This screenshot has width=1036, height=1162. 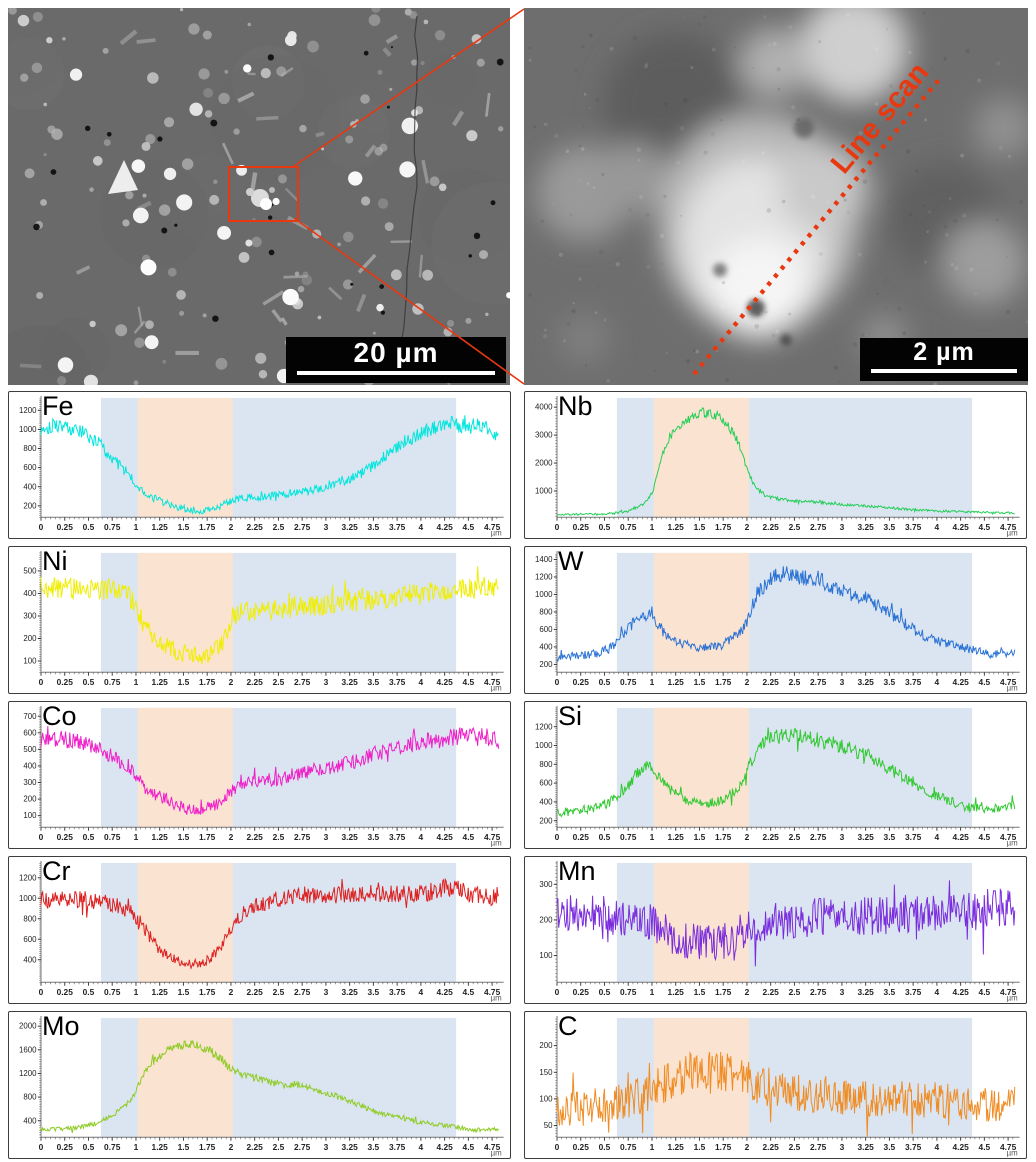 I want to click on element-label: Fe, so click(x=58, y=406).